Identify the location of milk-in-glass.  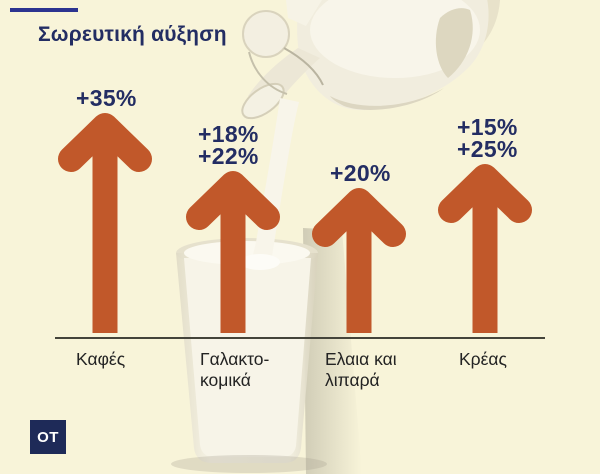
(247, 357).